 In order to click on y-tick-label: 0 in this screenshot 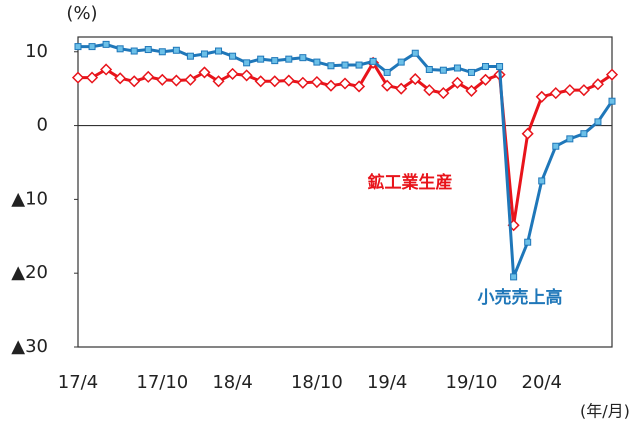, I will do `click(42, 125)`.